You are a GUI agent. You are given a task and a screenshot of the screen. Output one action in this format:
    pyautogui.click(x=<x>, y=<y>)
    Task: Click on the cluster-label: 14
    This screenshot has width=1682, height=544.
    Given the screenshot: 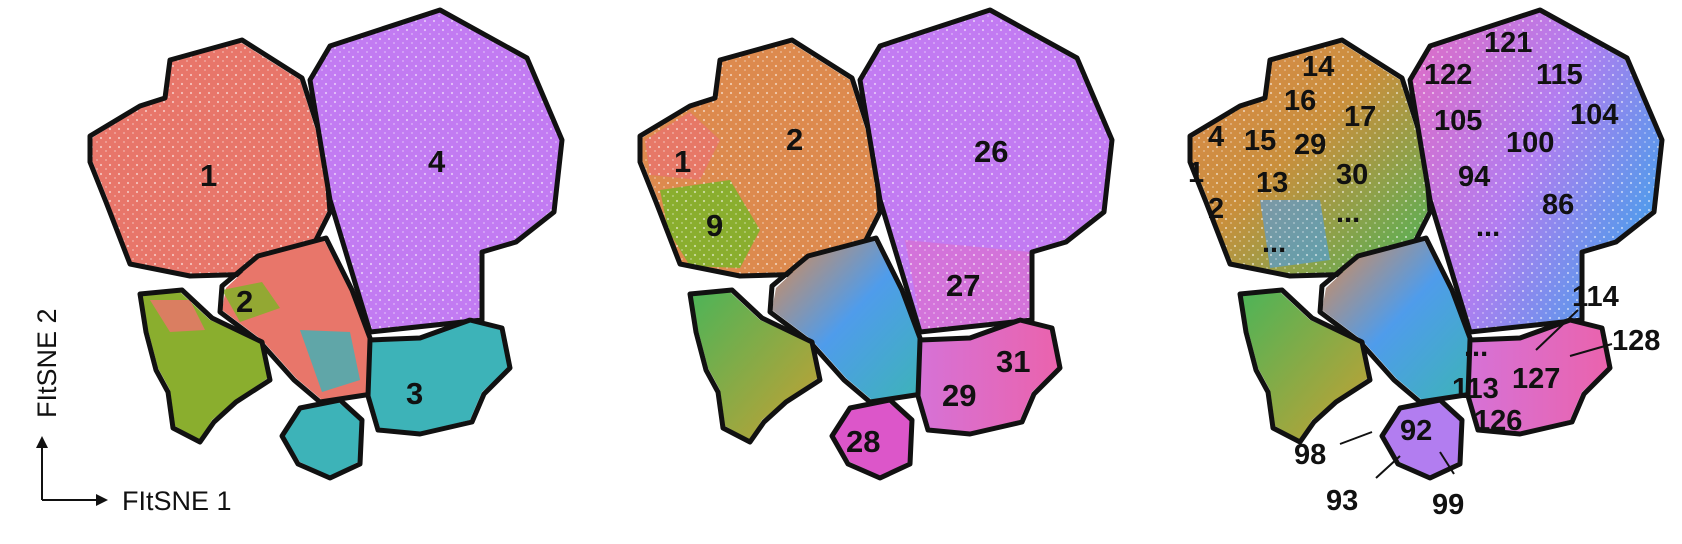 What is the action you would take?
    pyautogui.click(x=1318, y=67)
    